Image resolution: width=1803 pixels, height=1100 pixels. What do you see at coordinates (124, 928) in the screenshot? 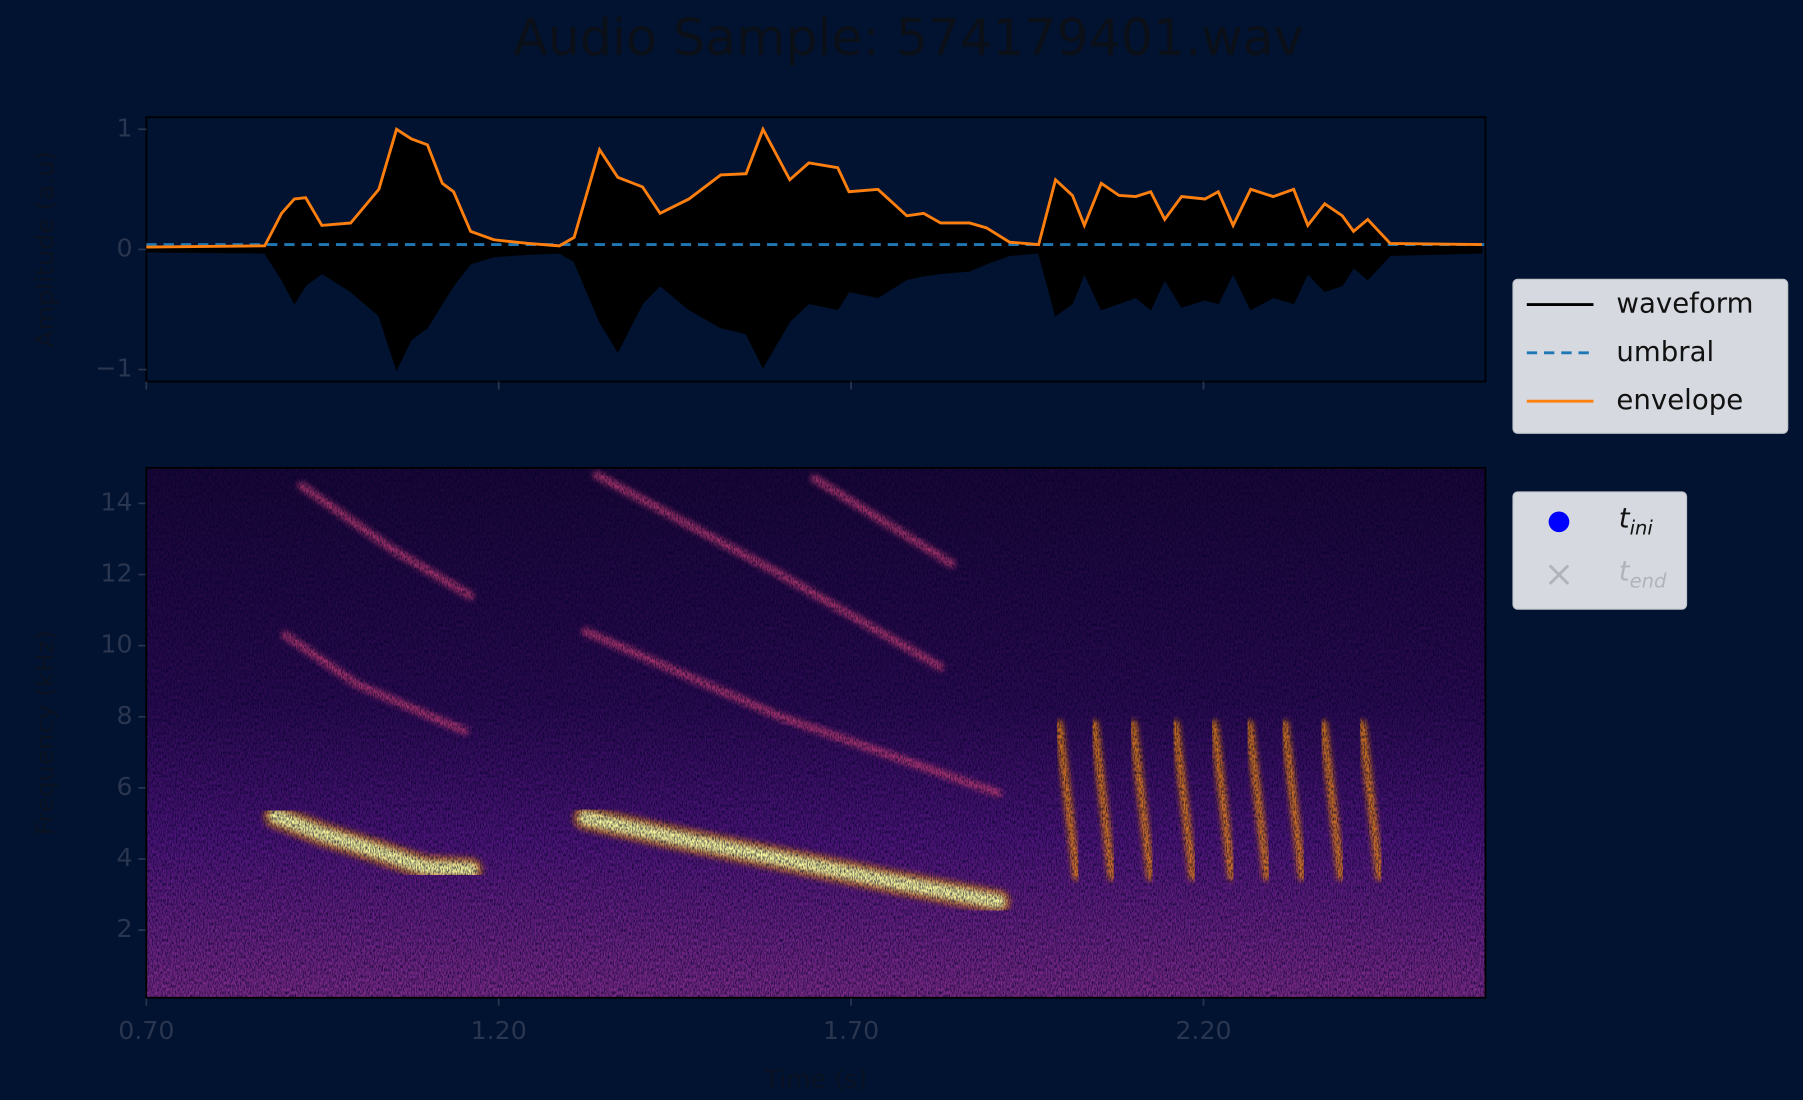
I see `y-tick-label: 2` at bounding box center [124, 928].